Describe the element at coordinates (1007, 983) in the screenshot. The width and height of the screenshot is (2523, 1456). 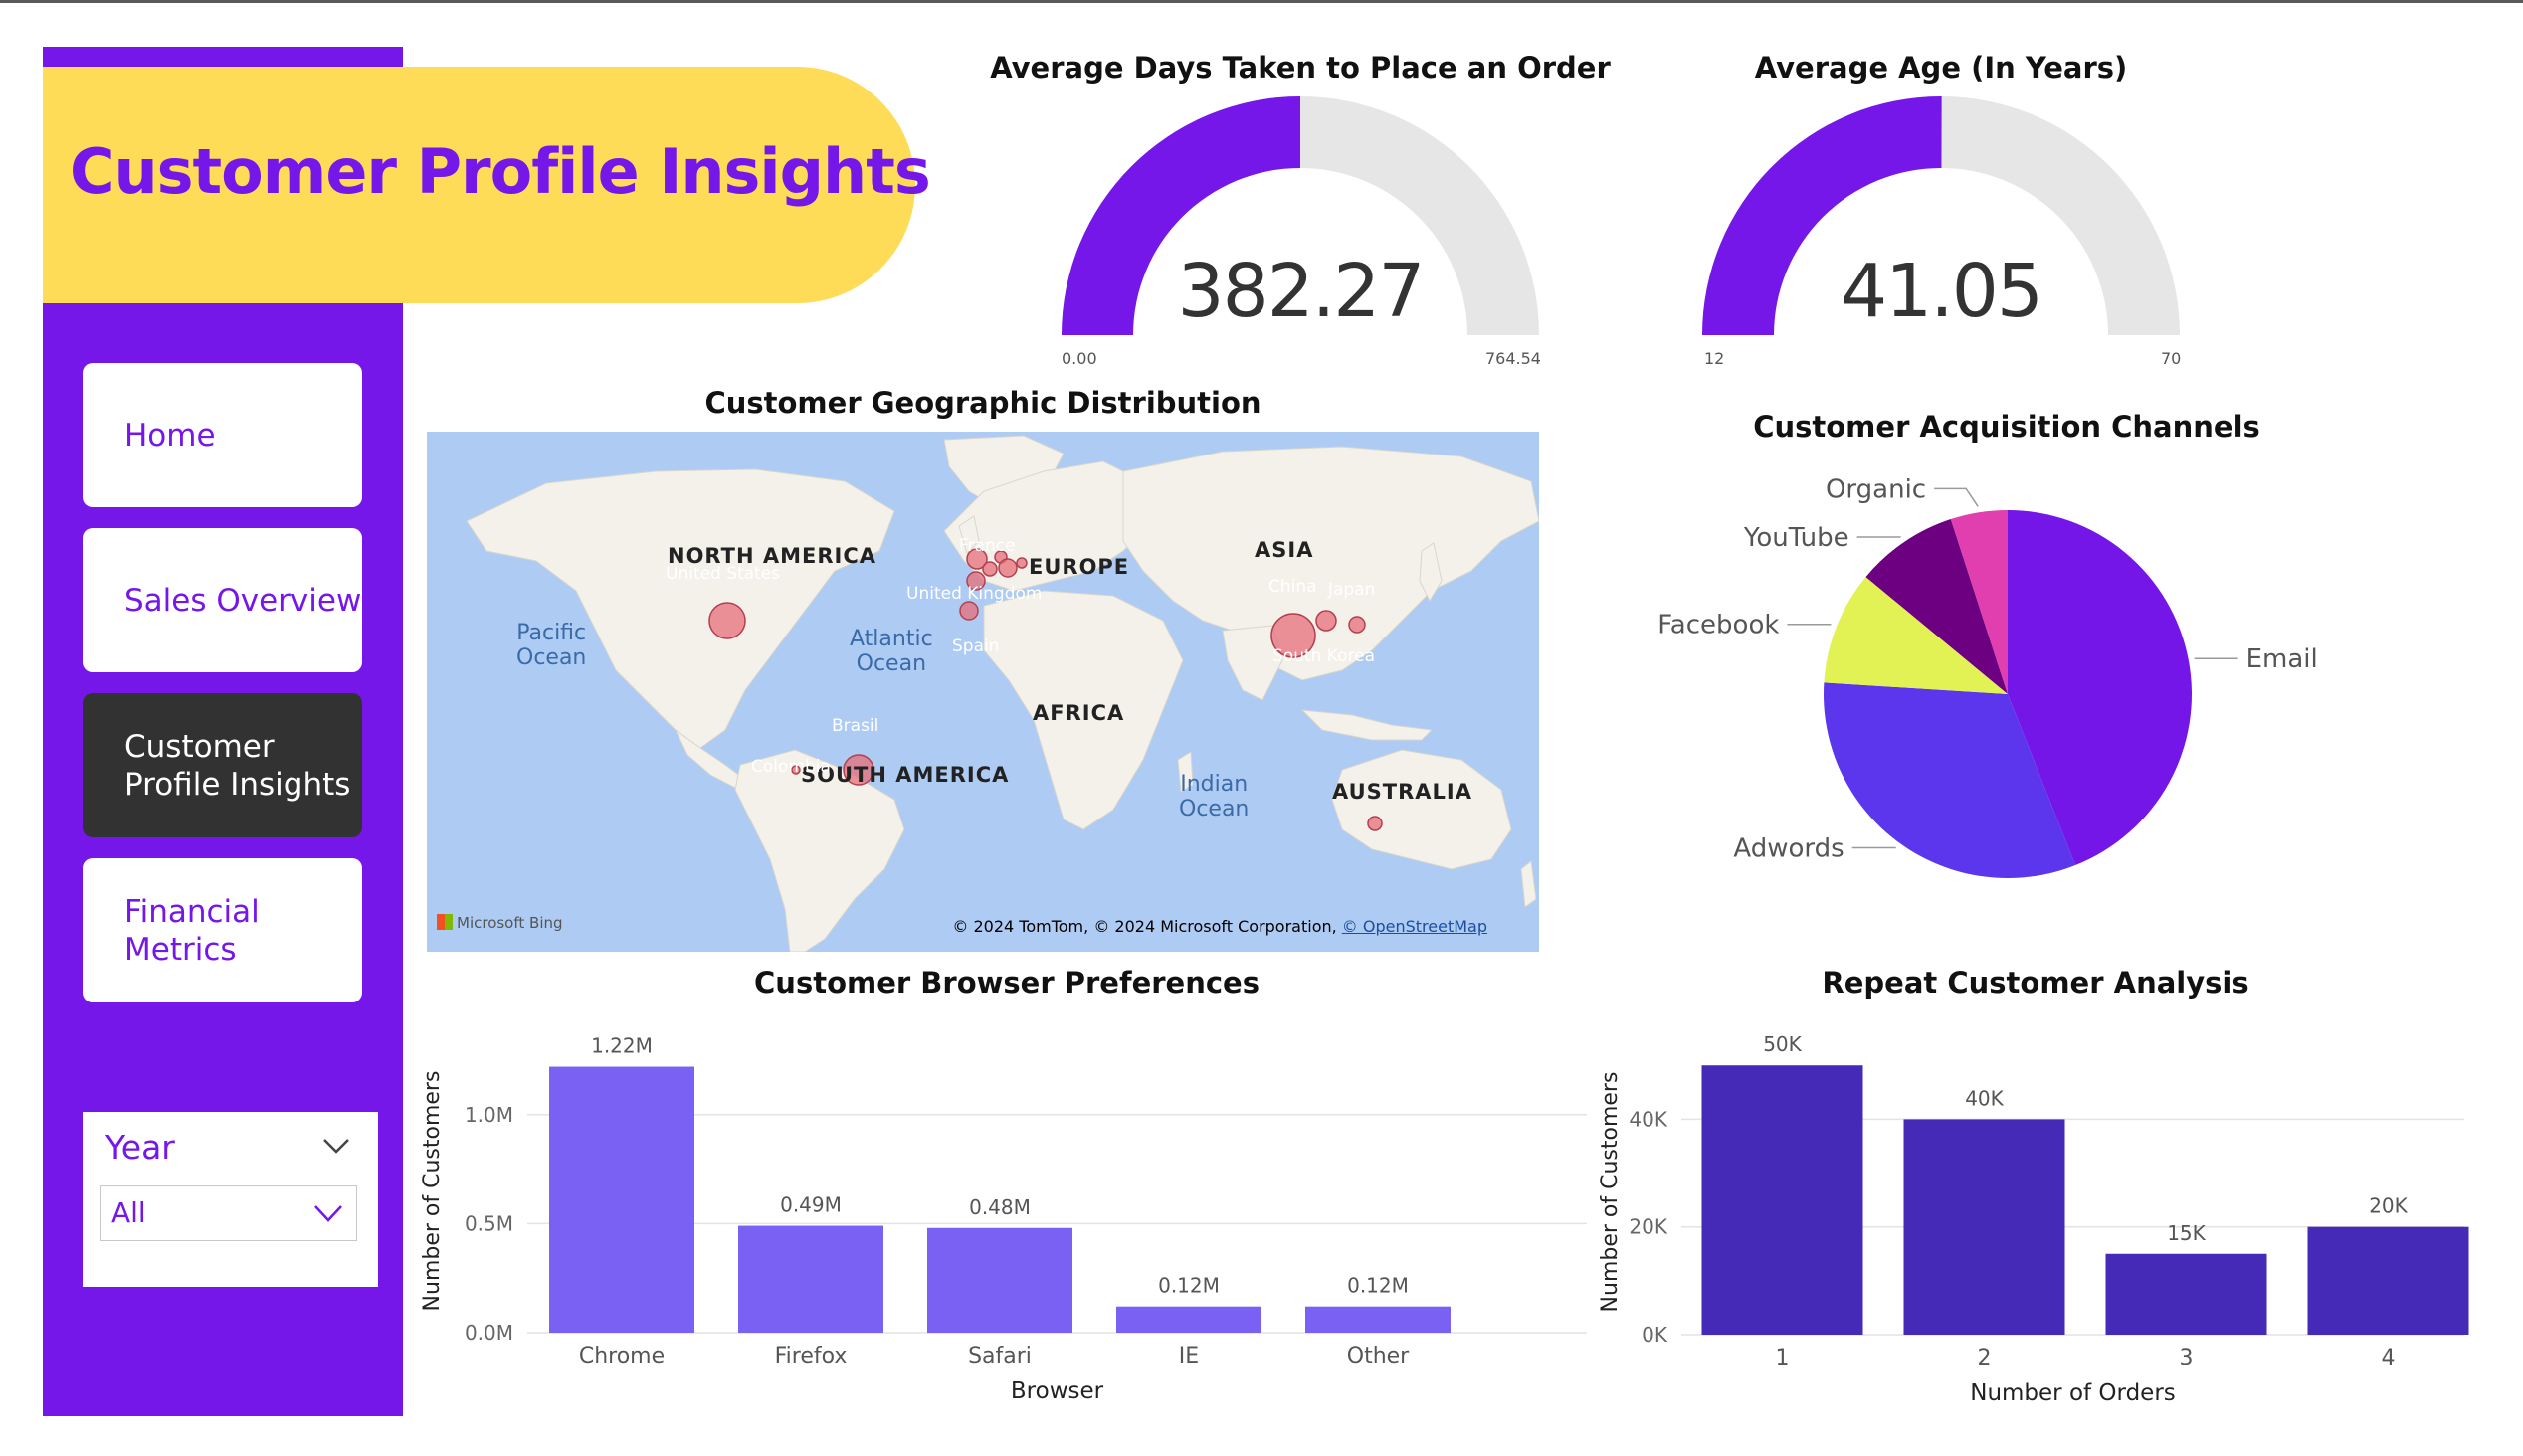
I see `browser-chart-title: Customer Browser Preferences` at that location.